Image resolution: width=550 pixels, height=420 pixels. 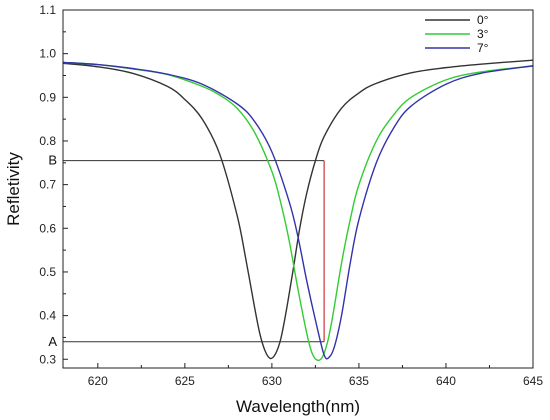 I want to click on x-tick-label: 625, so click(x=185, y=381).